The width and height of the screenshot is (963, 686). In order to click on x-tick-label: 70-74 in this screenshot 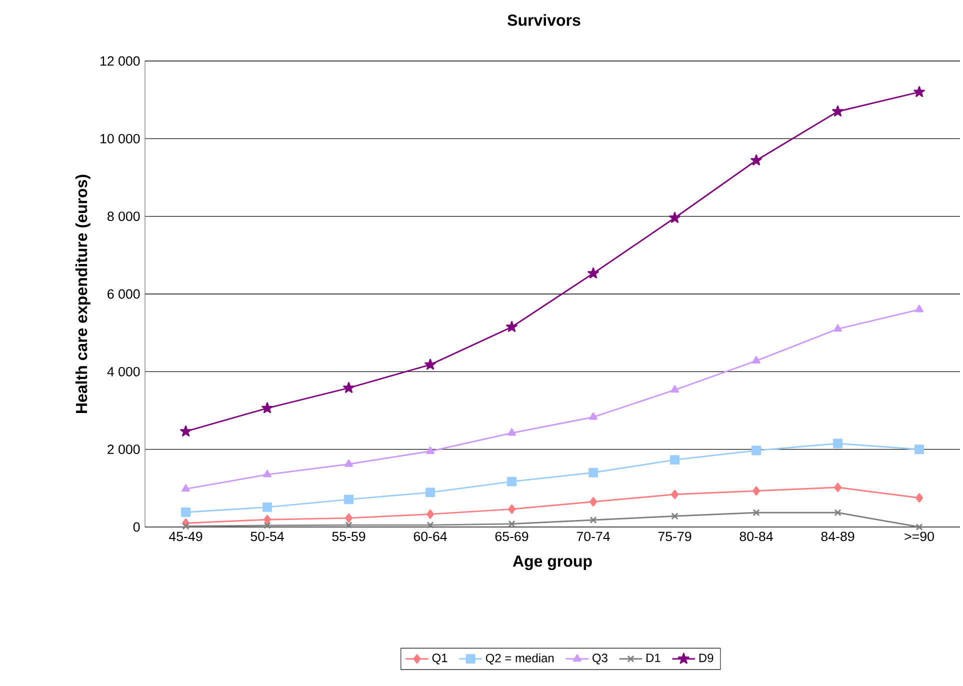, I will do `click(593, 537)`.